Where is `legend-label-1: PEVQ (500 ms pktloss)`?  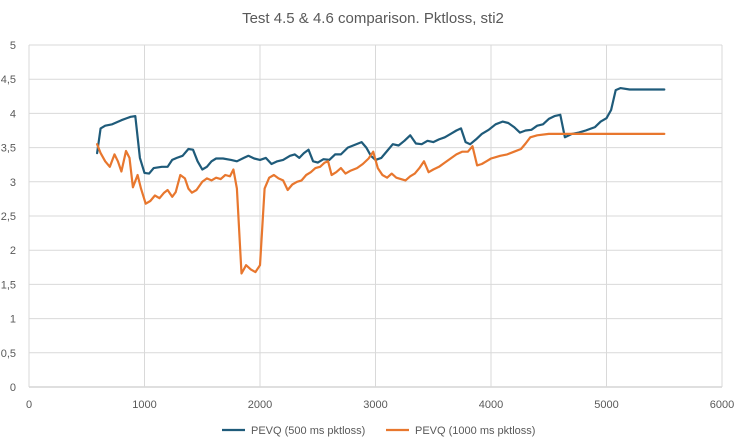 legend-label-1: PEVQ (500 ms pktloss) is located at coordinates (308, 431).